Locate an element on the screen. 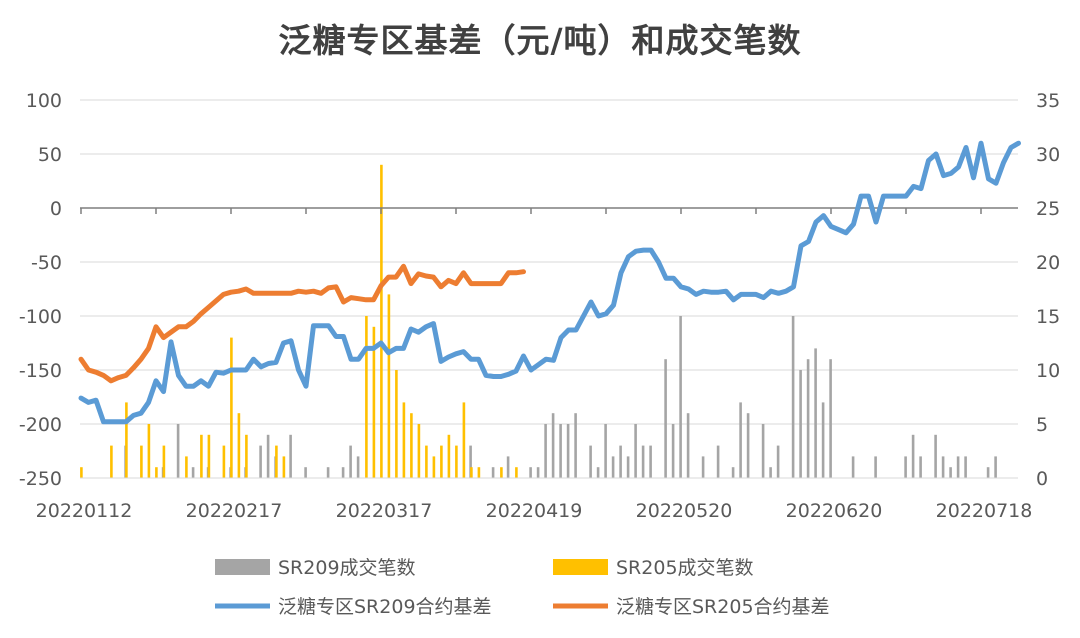 This screenshot has width=1080, height=638. y-right-tick-label: 20 is located at coordinates (1048, 263).